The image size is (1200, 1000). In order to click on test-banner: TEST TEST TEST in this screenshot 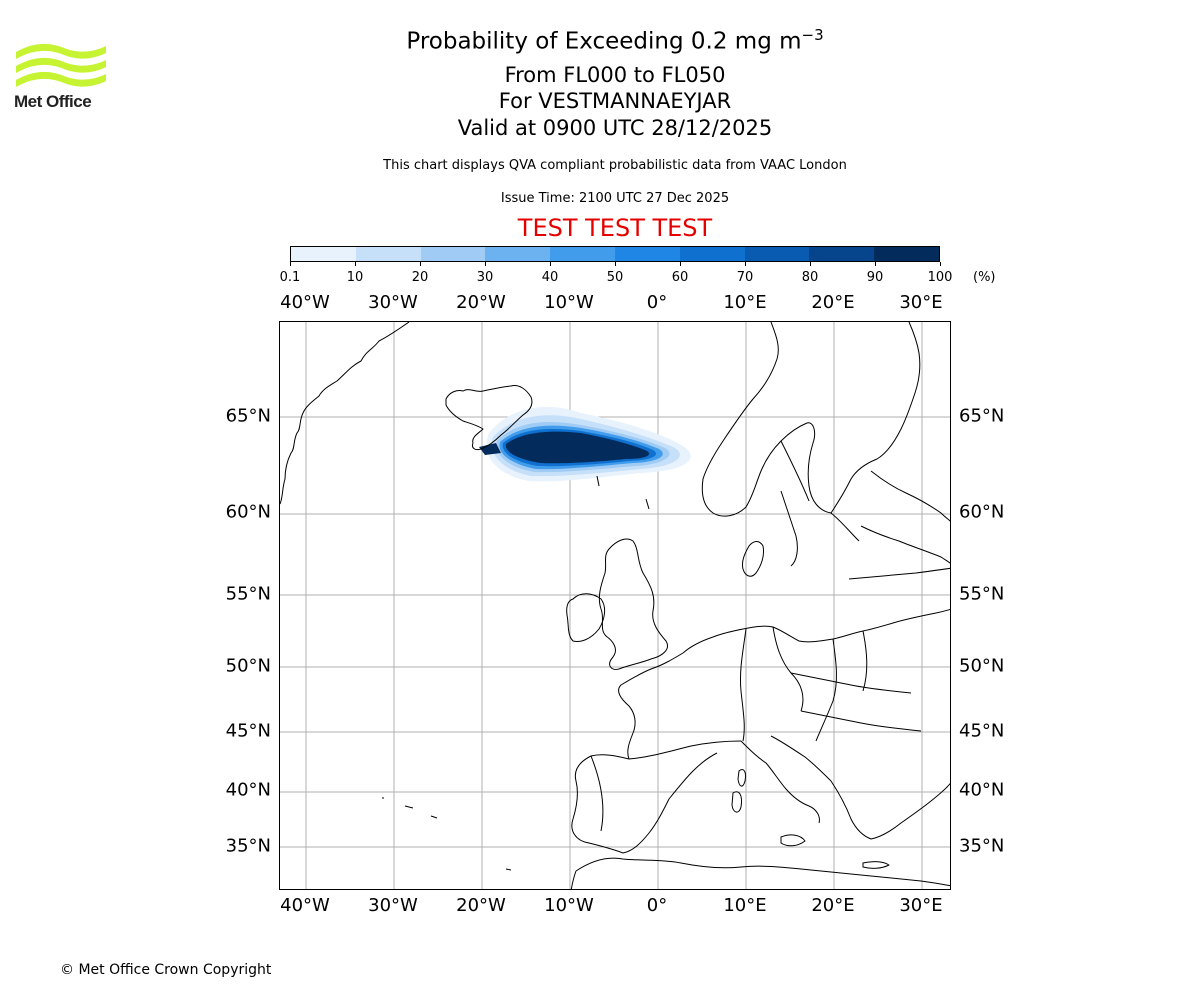, I will do `click(615, 228)`.